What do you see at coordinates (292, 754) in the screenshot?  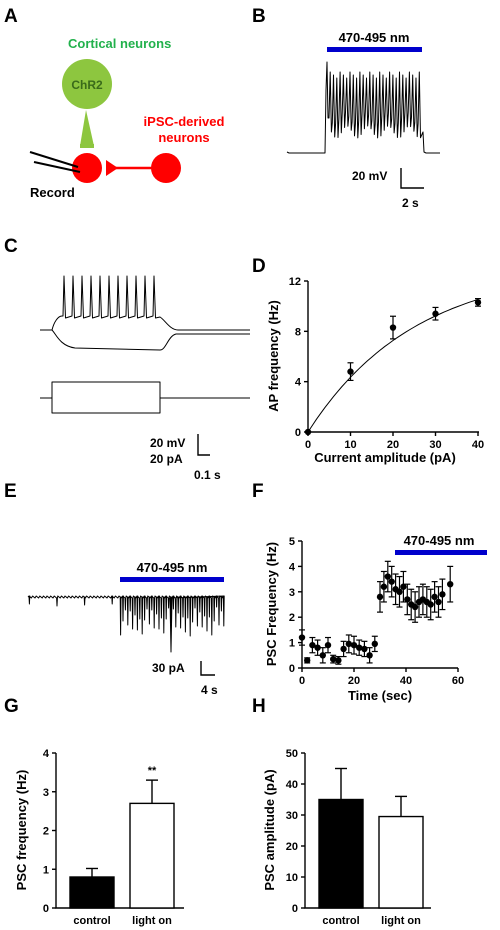 I see `ytick-label: 50` at bounding box center [292, 754].